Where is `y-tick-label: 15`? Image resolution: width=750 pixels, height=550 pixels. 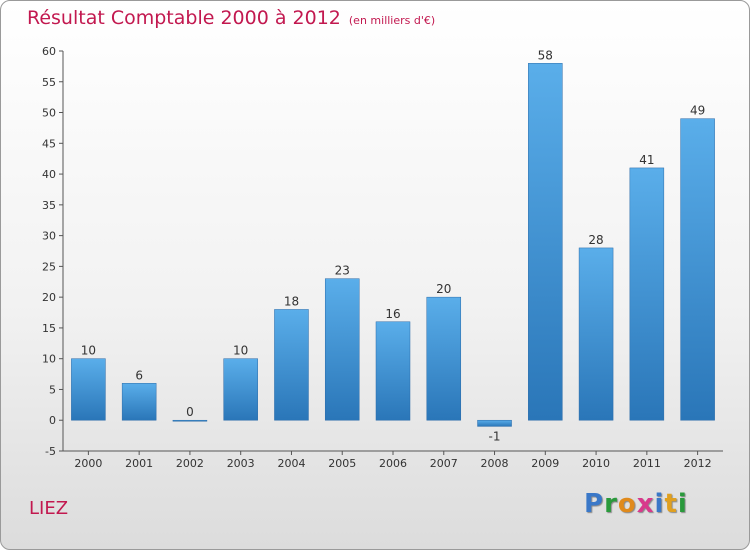 y-tick-label: 15 is located at coordinates (49, 328).